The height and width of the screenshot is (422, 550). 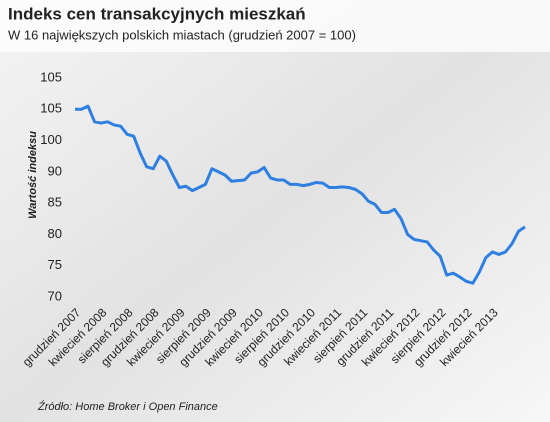 What do you see at coordinates (33, 175) in the screenshot?
I see `y-axis-label: Wartość indeksu` at bounding box center [33, 175].